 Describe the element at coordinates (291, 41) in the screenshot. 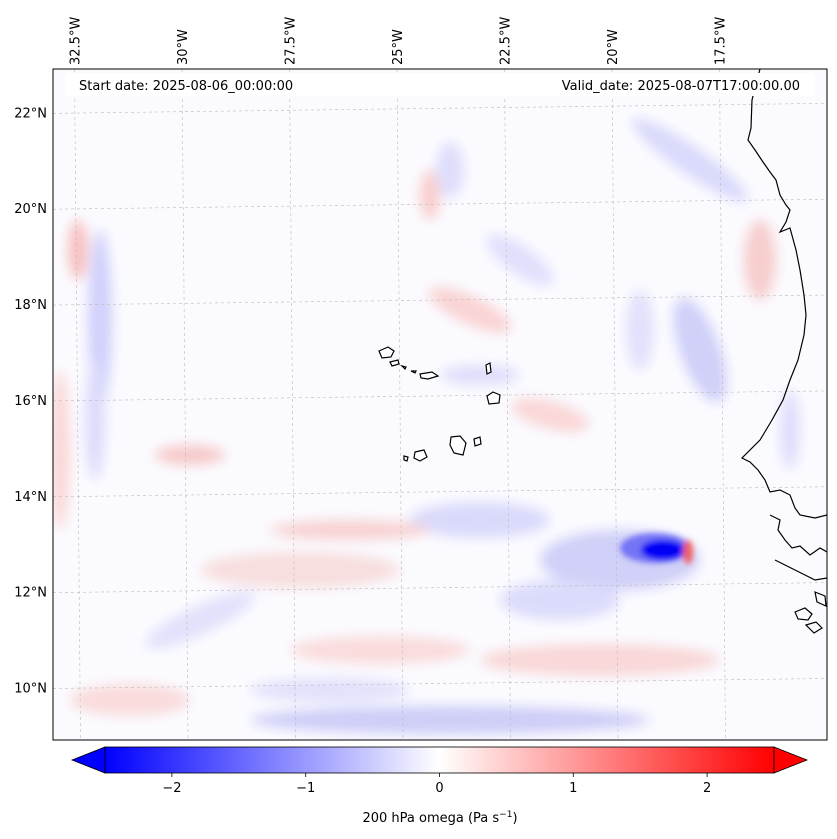

I see `lon-tick-label: 27.5°W` at that location.